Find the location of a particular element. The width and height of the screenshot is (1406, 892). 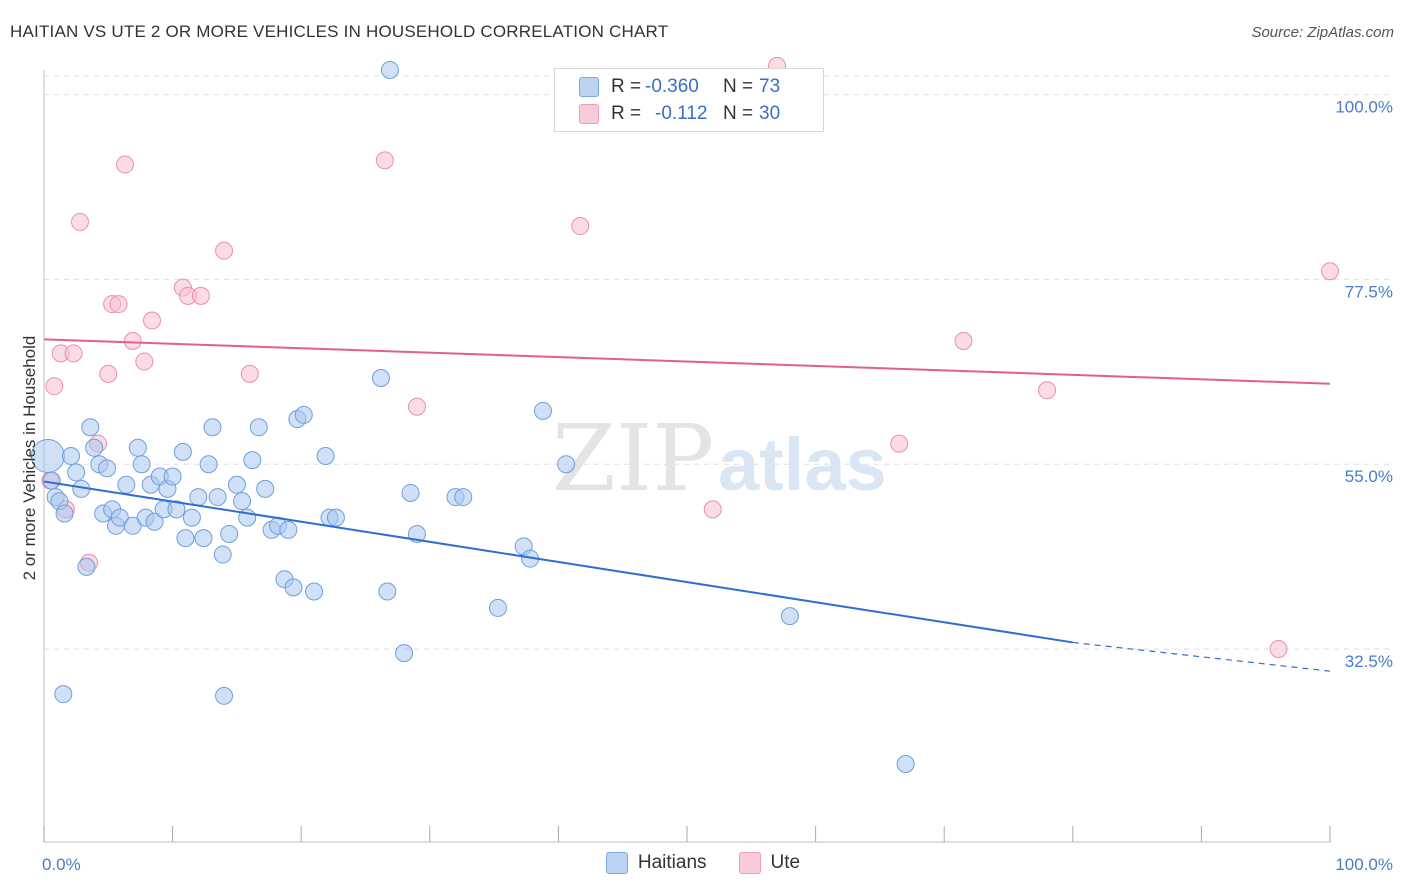

legend-r-value: -0.112 is located at coordinates (681, 113).